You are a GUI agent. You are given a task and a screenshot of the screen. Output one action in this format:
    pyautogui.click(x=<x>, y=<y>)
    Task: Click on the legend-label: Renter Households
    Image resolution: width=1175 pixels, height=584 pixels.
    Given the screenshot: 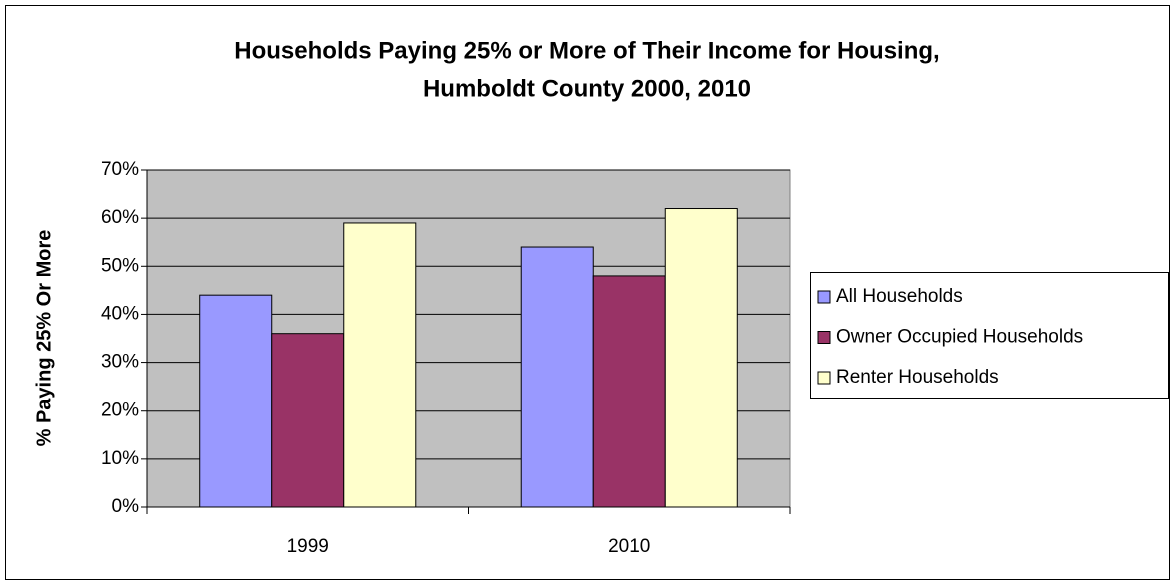 What is the action you would take?
    pyautogui.click(x=917, y=377)
    